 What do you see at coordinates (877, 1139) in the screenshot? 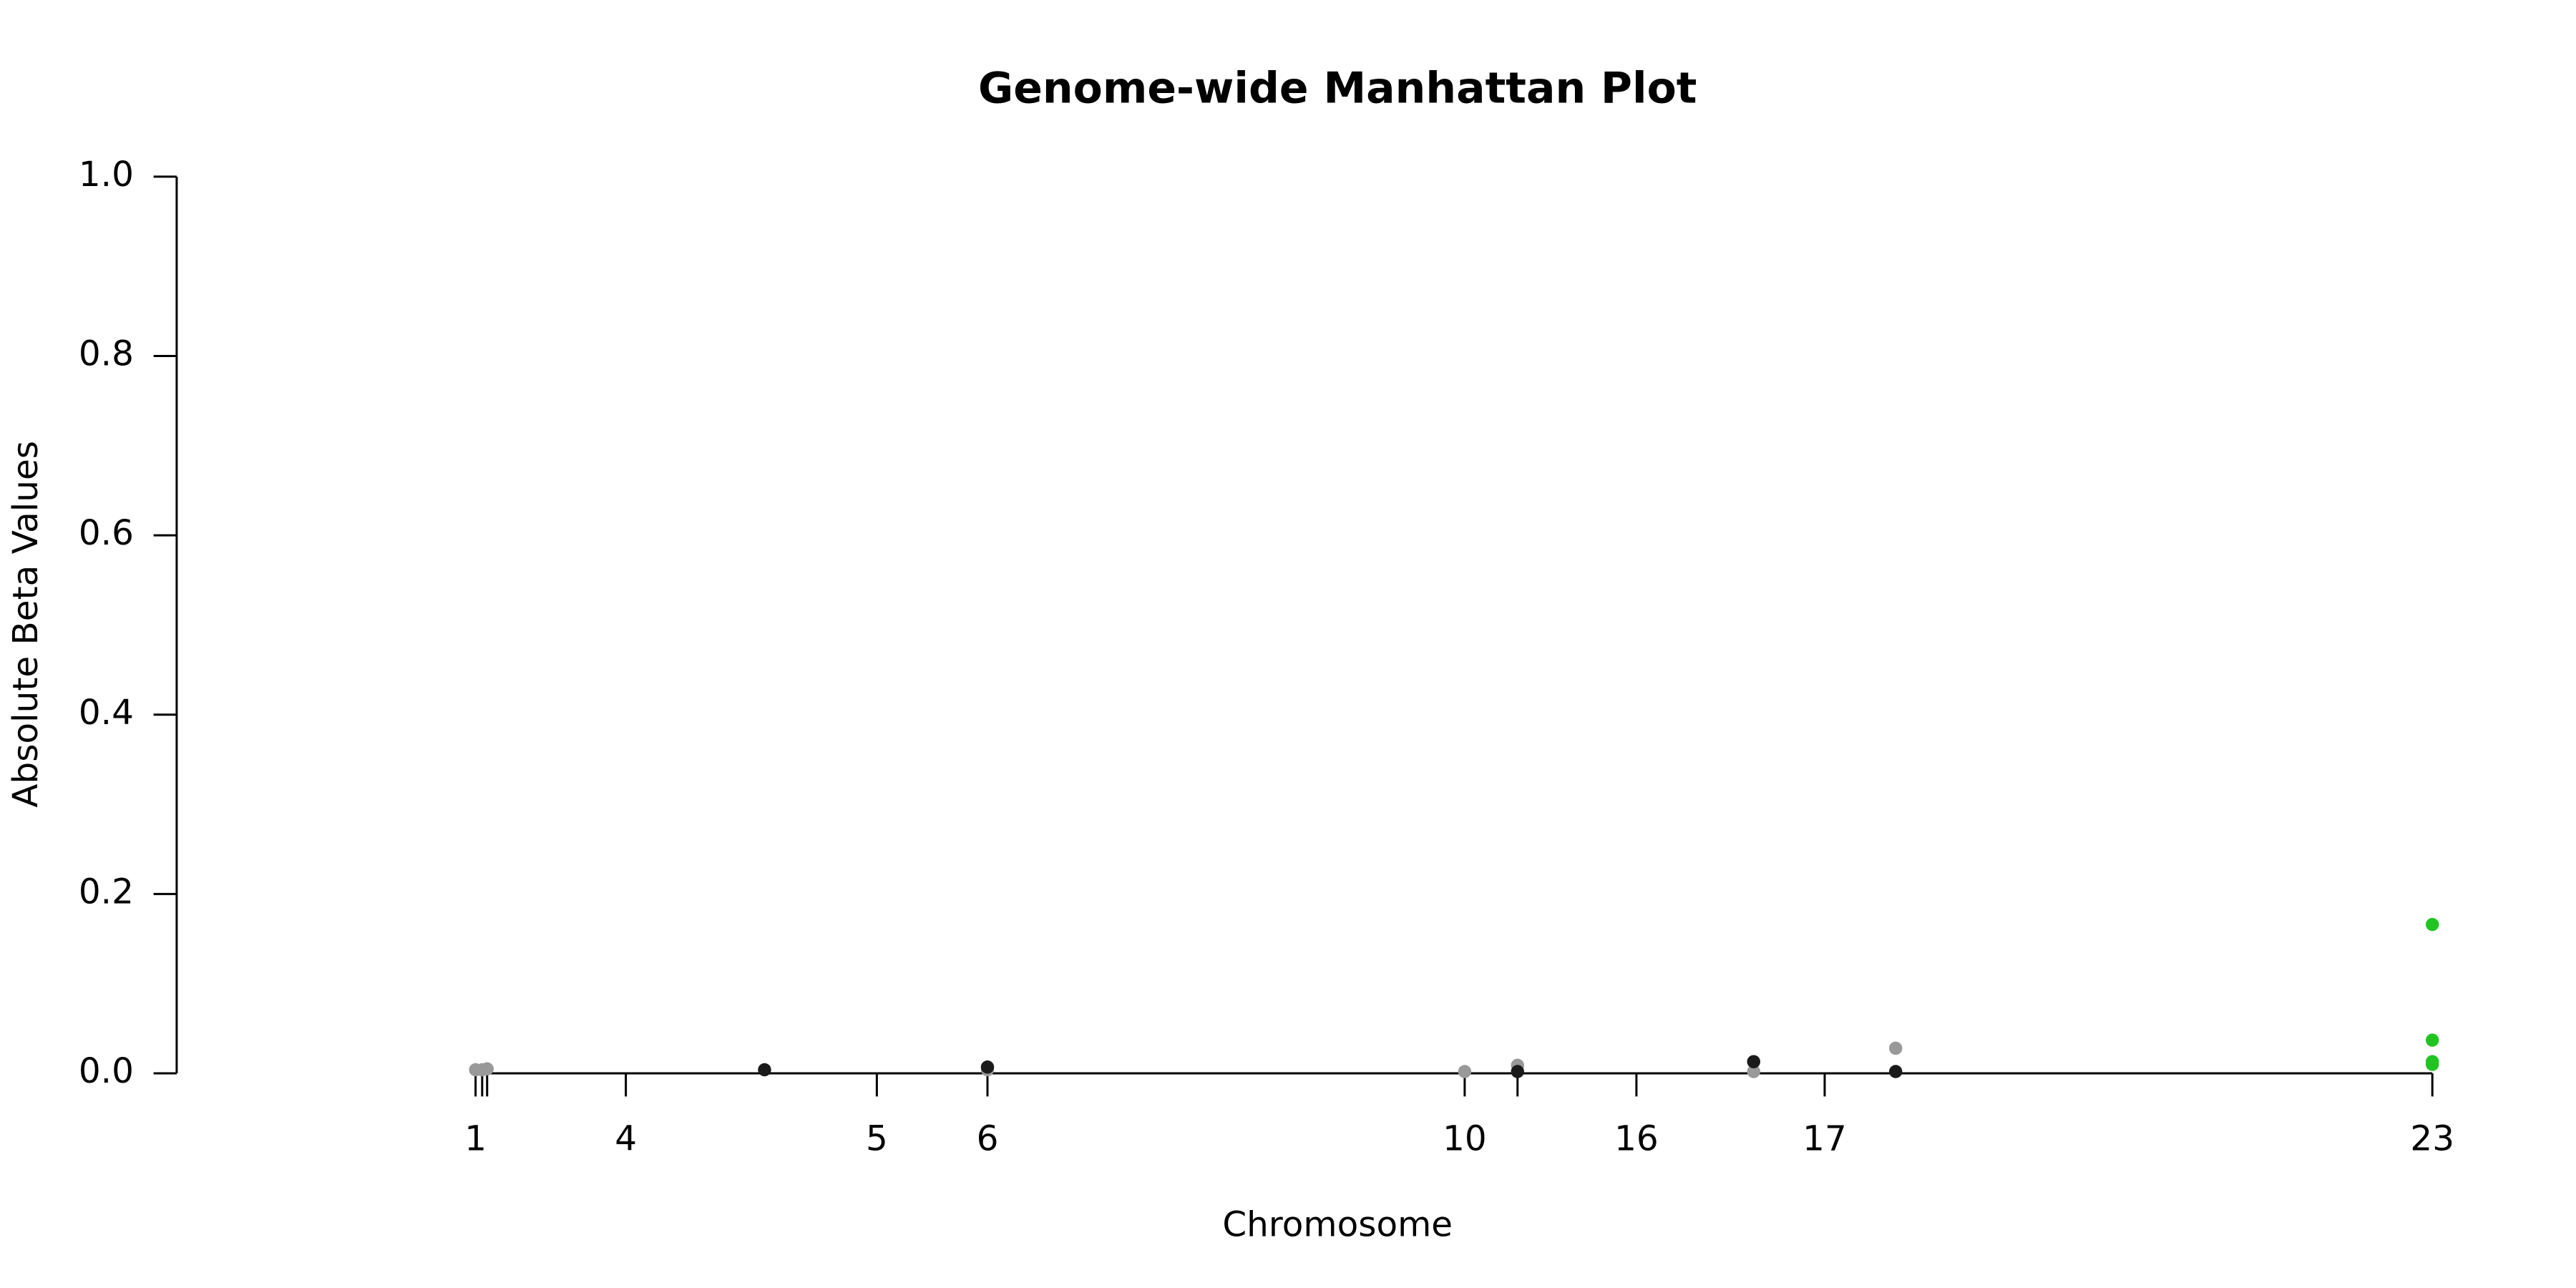
I see `x-tick-label: 5` at bounding box center [877, 1139].